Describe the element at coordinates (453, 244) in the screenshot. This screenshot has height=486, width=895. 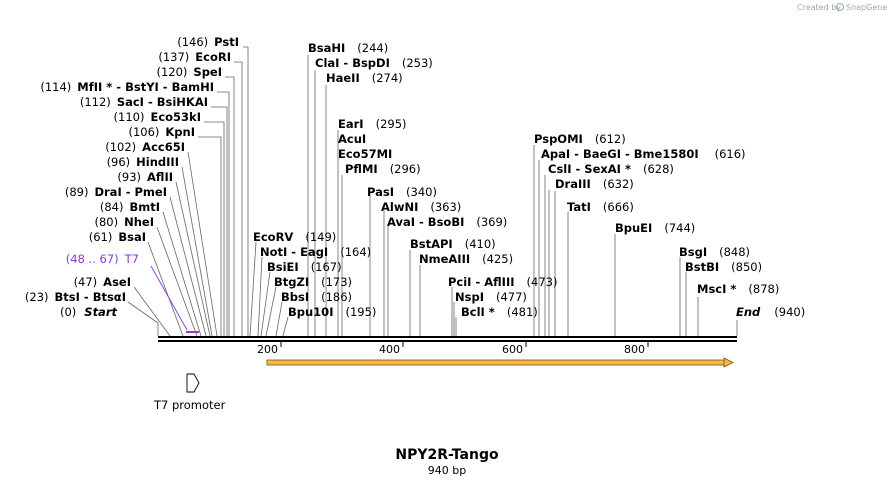
I see `site-label: BstAPI (410)` at that location.